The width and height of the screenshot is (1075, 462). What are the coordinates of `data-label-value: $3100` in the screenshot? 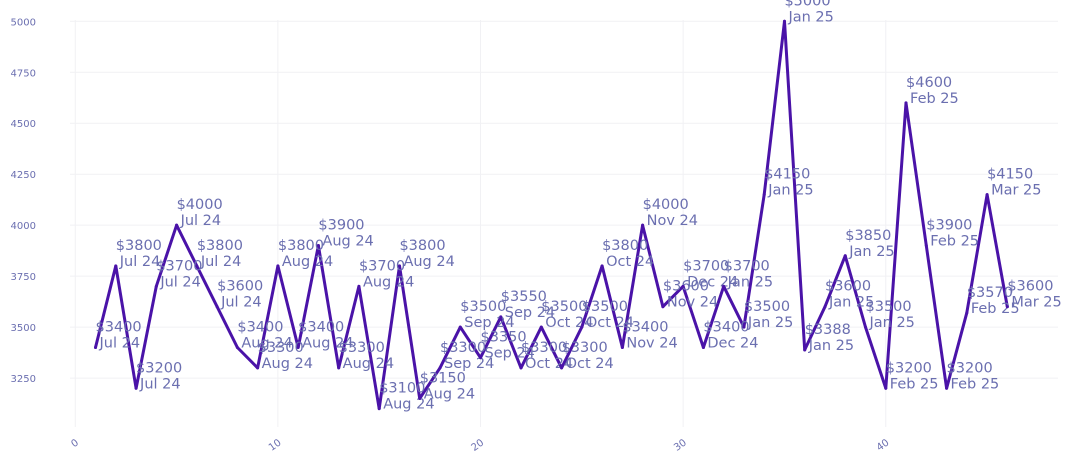 It's located at (402, 389).